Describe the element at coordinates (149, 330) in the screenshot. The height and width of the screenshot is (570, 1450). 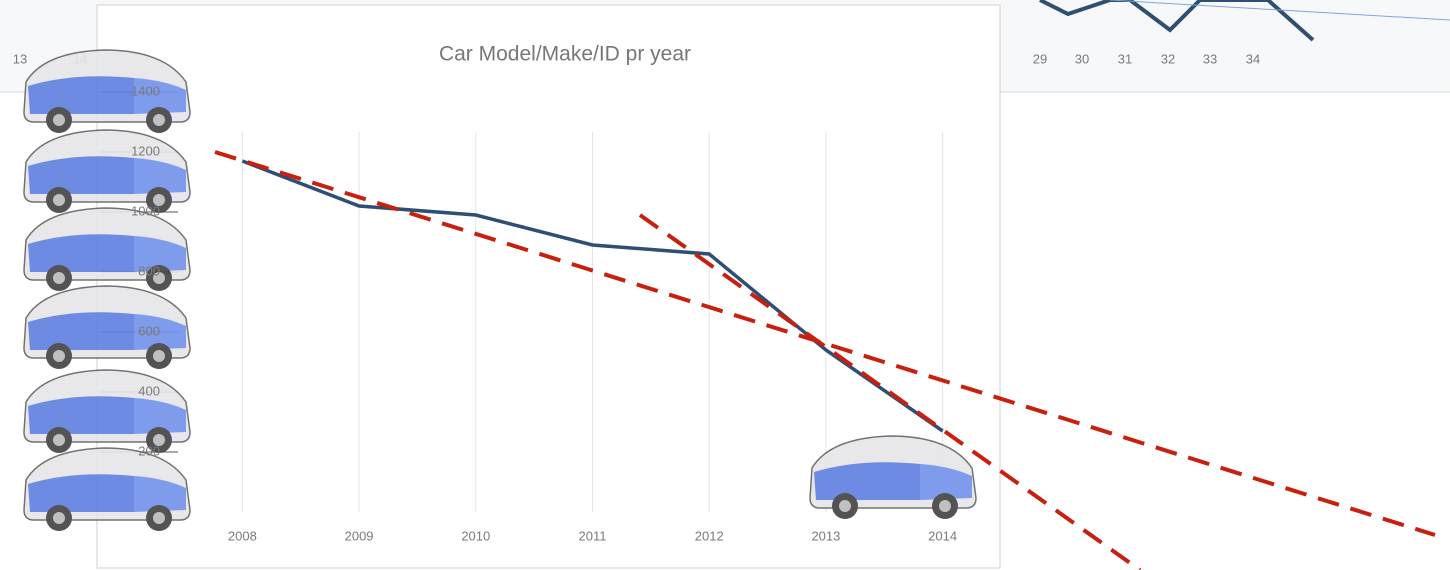
I see `y-tick-label: 600` at that location.